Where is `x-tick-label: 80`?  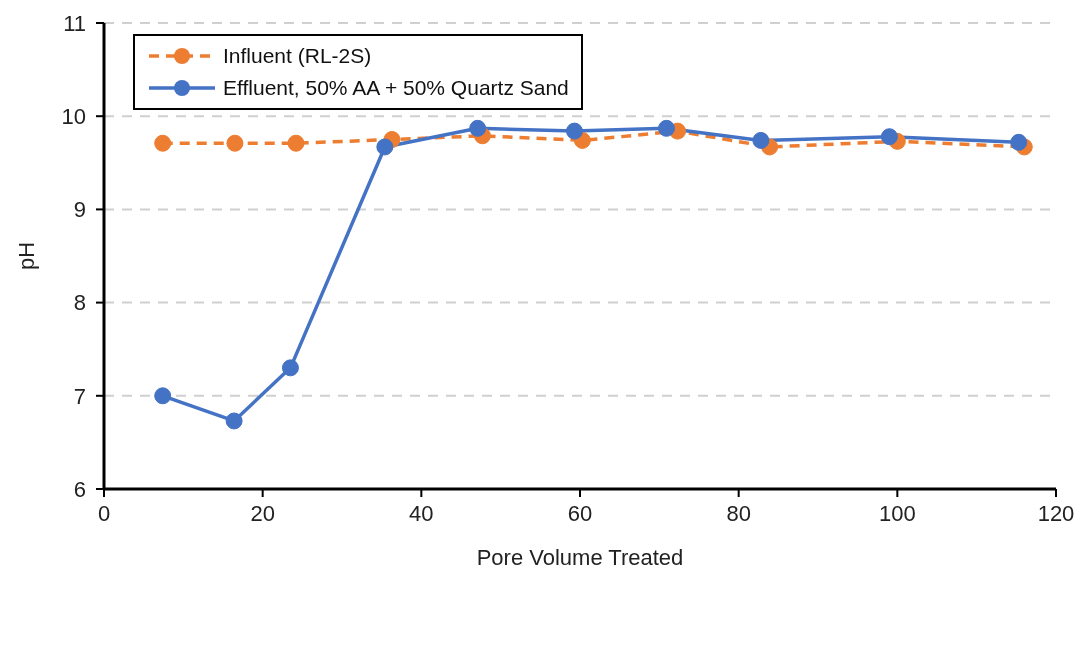
x-tick-label: 80 is located at coordinates (738, 513).